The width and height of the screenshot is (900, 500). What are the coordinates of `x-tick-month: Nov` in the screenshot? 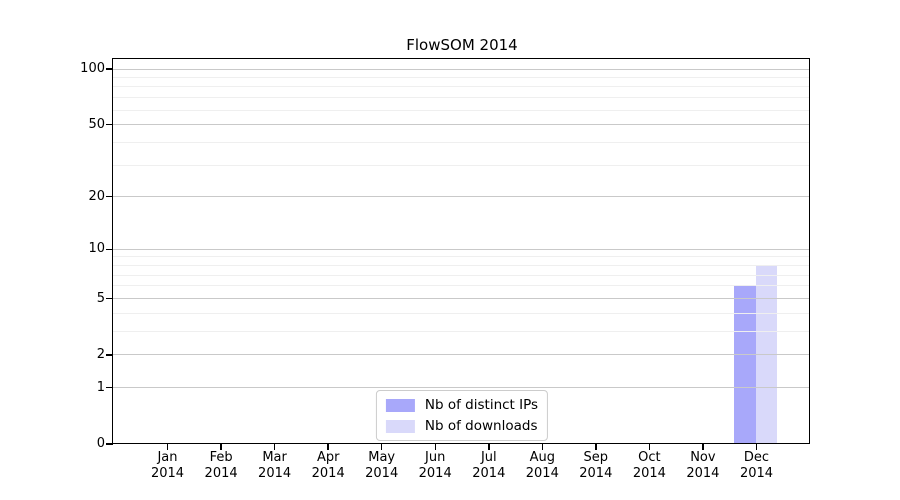 It's located at (703, 457).